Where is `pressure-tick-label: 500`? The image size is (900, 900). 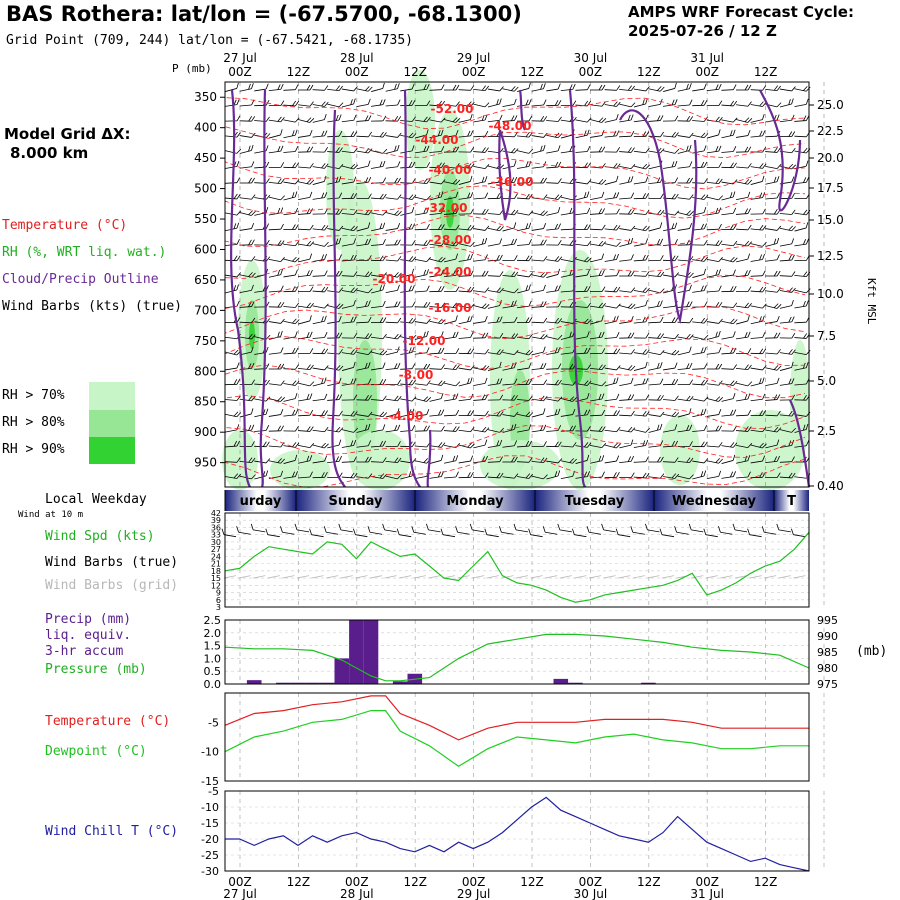 pressure-tick-label: 500 is located at coordinates (205, 189).